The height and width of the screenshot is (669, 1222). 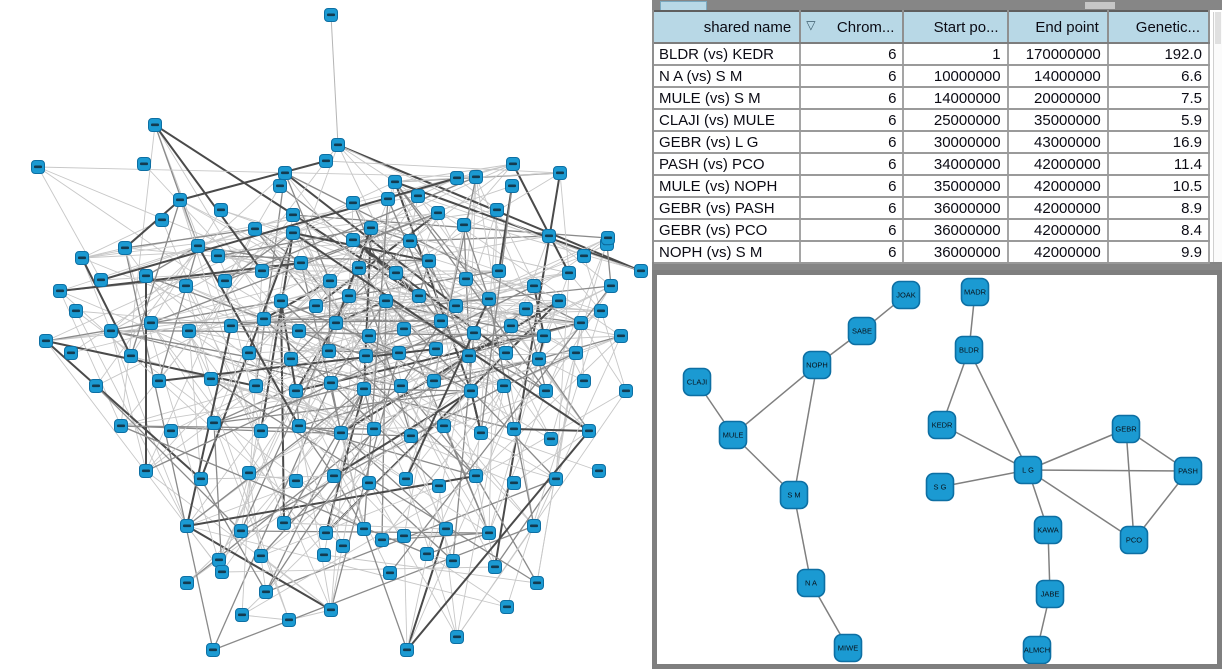 What do you see at coordinates (932, 252) in the screenshot?
I see `table-row: NOPH (vs) S M 6 36000000 42000000 9.9` at bounding box center [932, 252].